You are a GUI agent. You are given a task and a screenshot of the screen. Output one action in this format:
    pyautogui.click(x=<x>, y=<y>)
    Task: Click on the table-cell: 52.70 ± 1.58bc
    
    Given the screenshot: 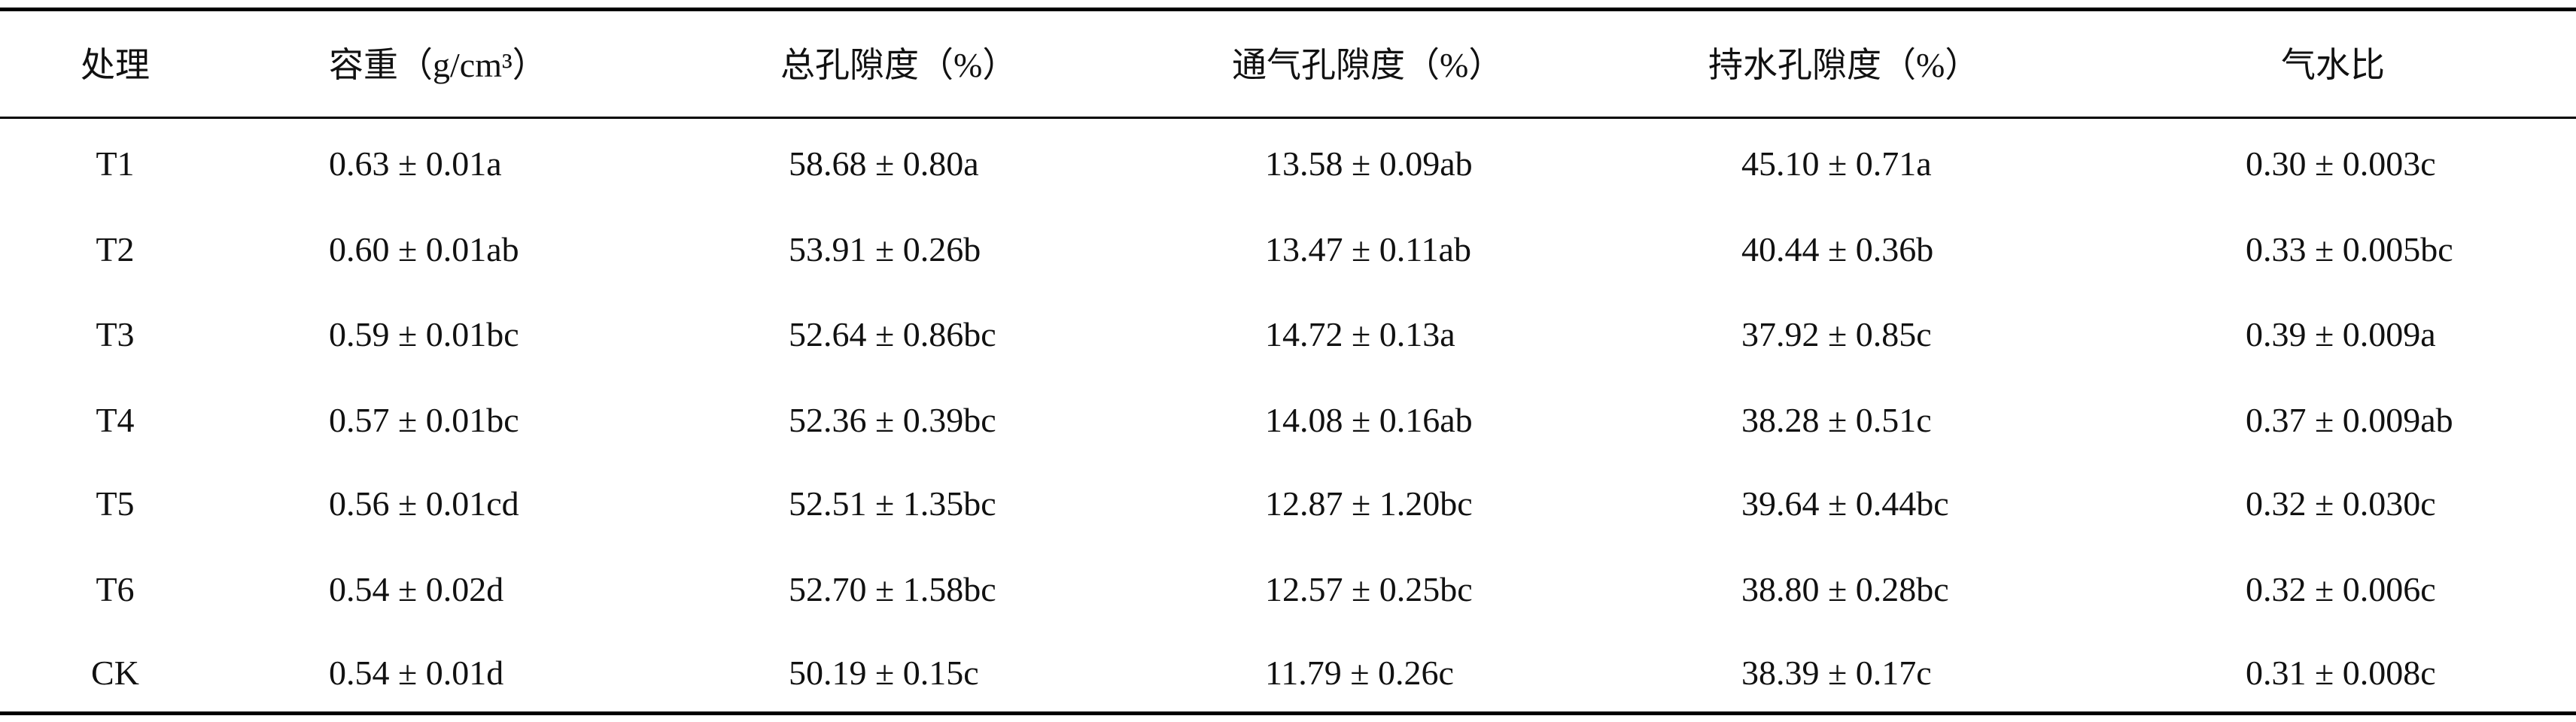 What is the action you would take?
    pyautogui.click(x=892, y=589)
    